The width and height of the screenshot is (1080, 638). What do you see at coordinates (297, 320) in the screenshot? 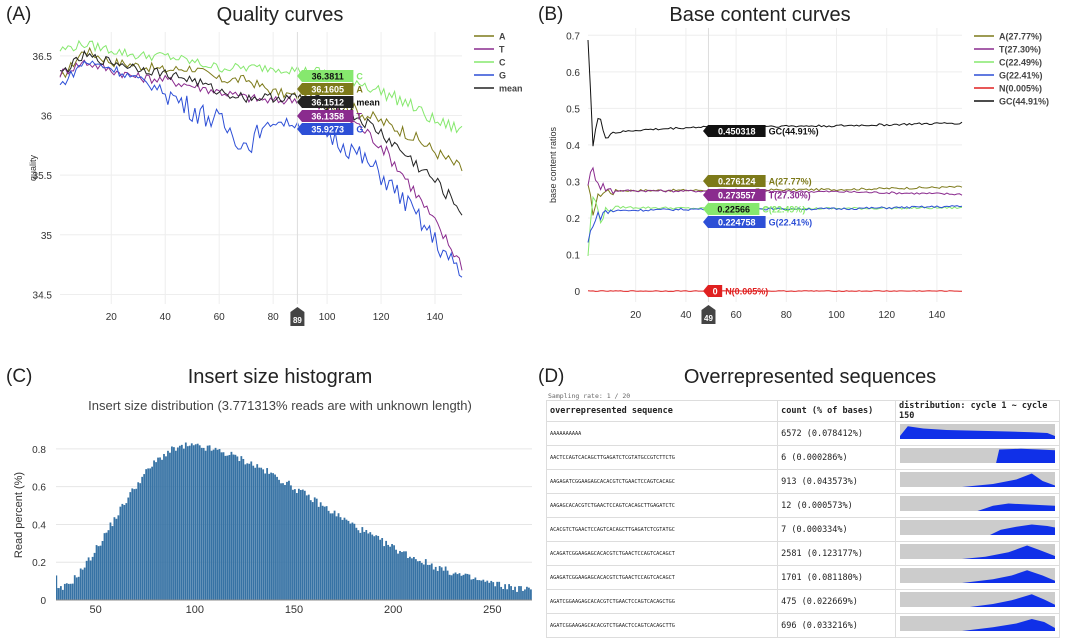
I see `cursor-value: 89` at bounding box center [297, 320].